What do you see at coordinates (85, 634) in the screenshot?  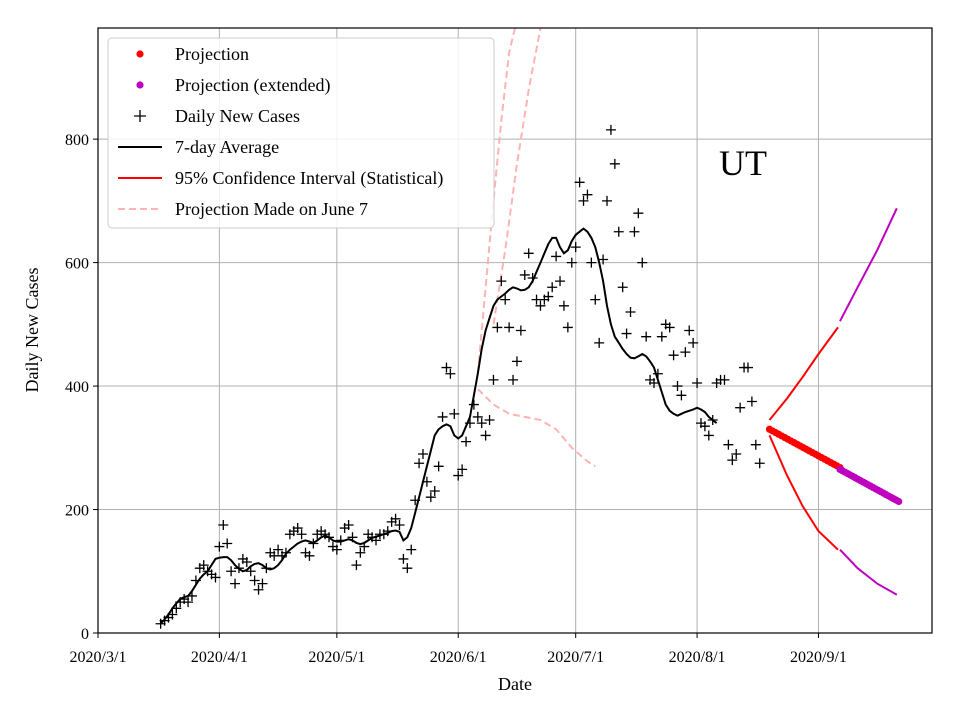 I see `y-tick-label: 0` at bounding box center [85, 634].